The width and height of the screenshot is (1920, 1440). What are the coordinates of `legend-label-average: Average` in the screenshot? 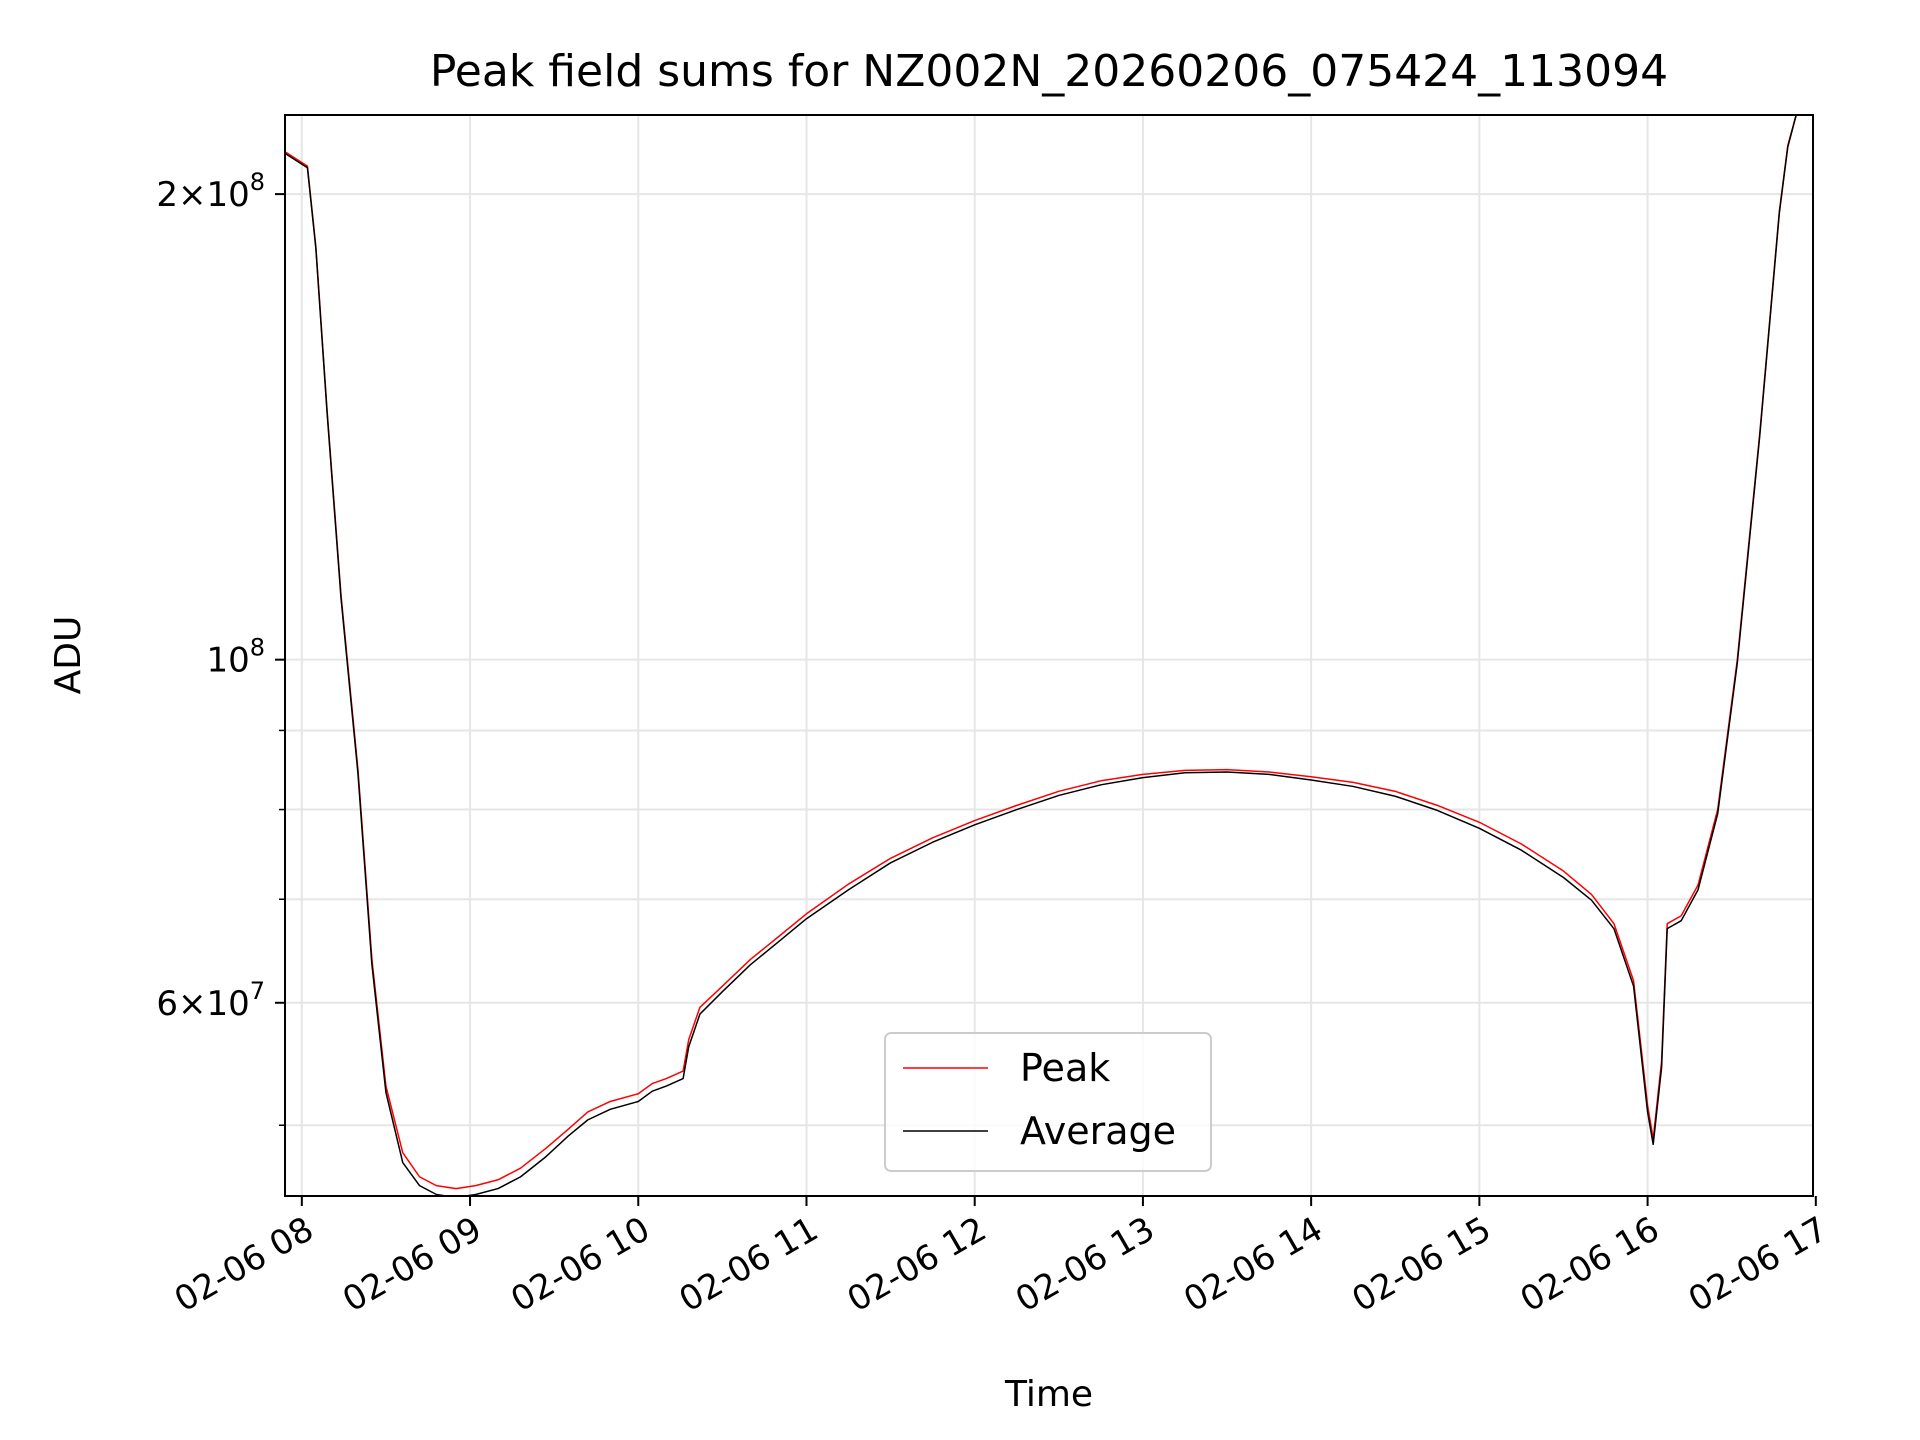 It's located at (1098, 1131).